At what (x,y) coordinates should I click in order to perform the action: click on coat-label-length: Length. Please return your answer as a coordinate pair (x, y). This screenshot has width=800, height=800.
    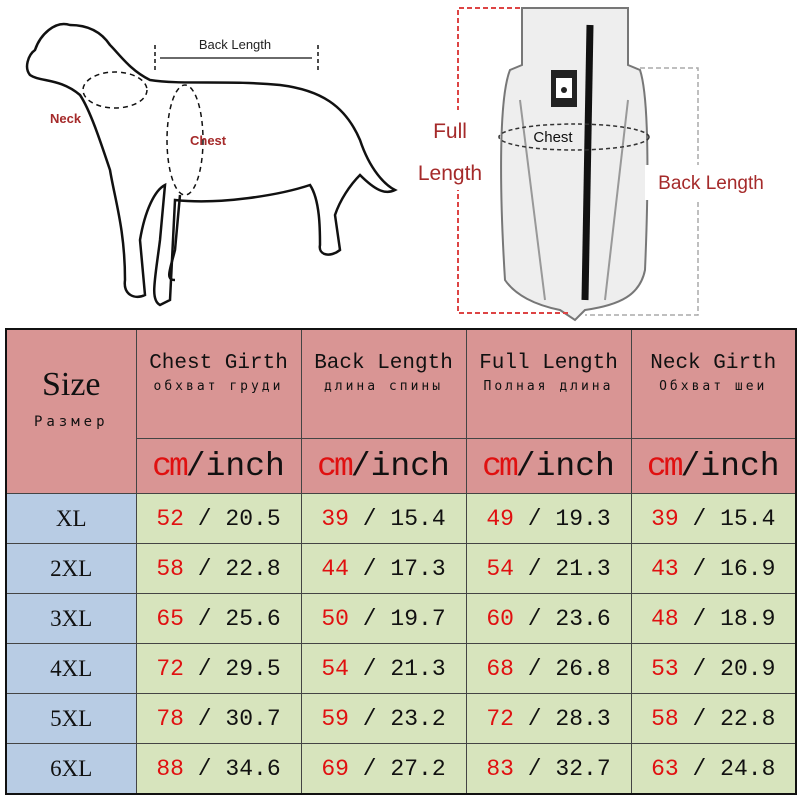
    Looking at the image, I should click on (450, 173).